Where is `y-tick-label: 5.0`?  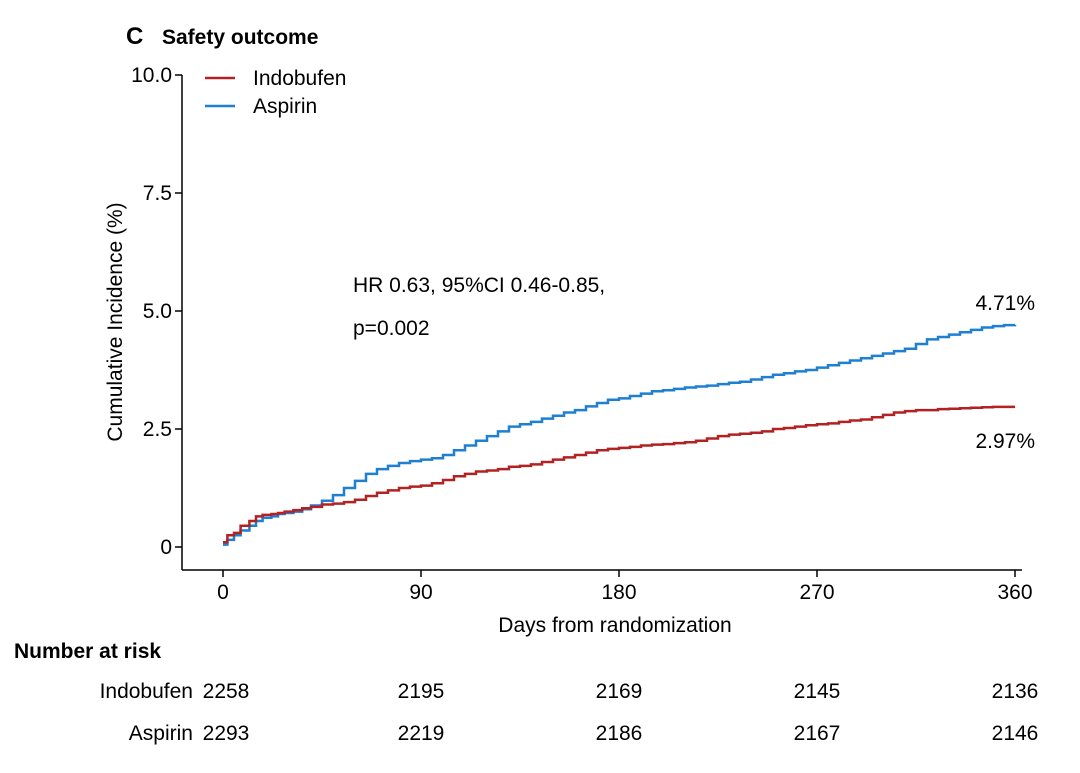
y-tick-label: 5.0 is located at coordinates (157, 311).